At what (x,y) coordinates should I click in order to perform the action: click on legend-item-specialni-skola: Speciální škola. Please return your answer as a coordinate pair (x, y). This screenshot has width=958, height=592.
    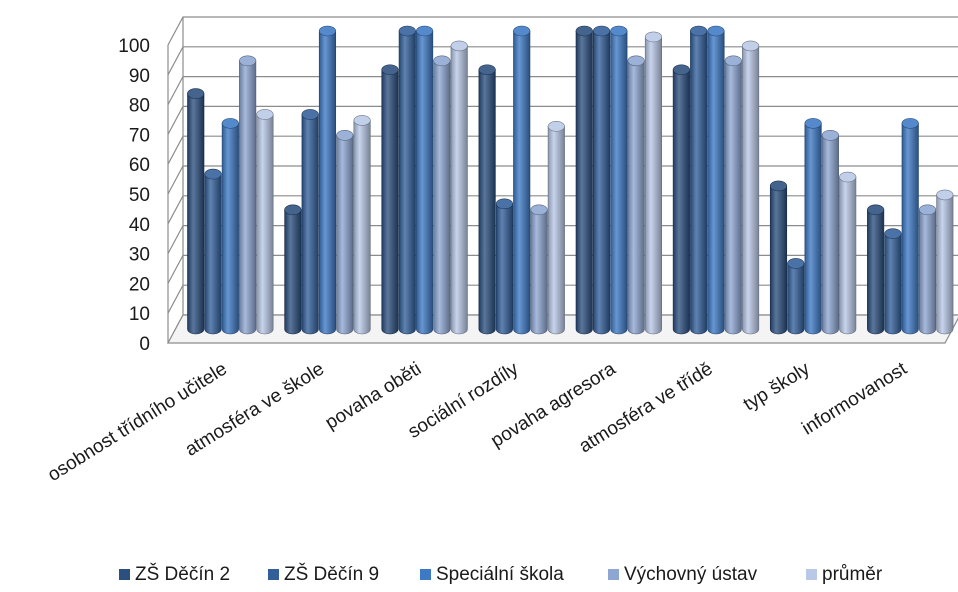
    Looking at the image, I should click on (492, 574).